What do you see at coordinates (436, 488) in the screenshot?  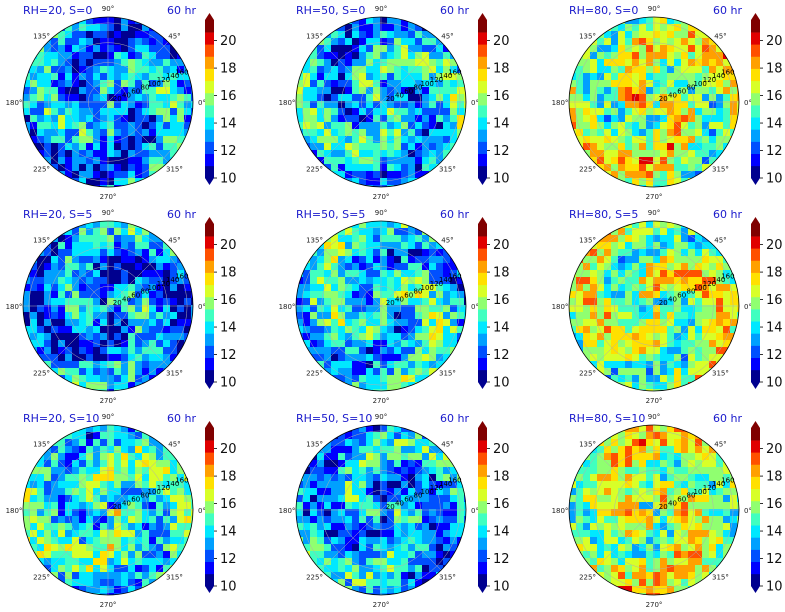 I see `radial-tick-label: 120` at bounding box center [436, 488].